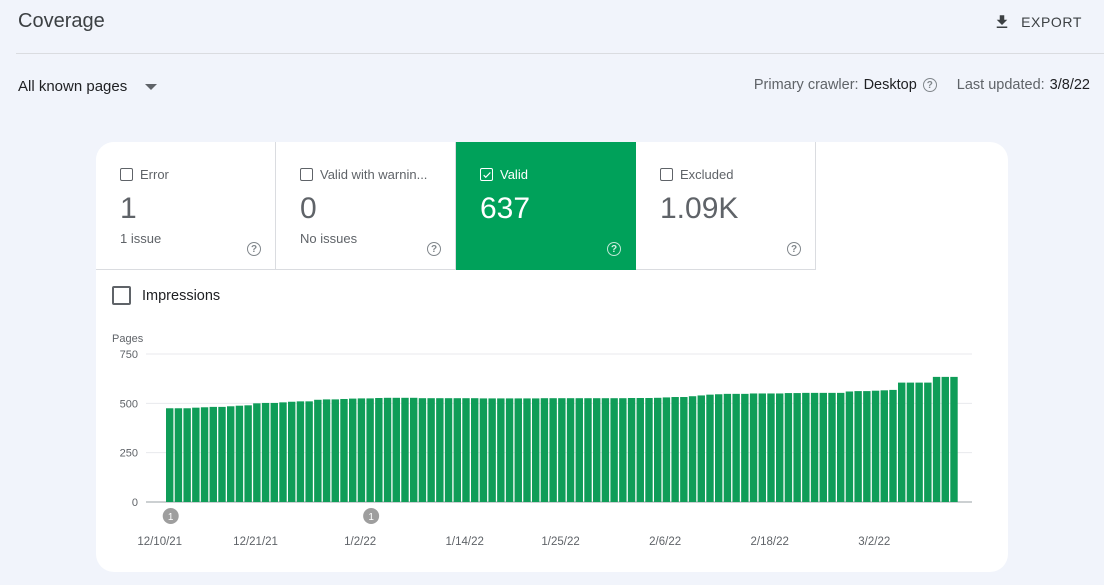 The height and width of the screenshot is (585, 1104). What do you see at coordinates (73, 86) in the screenshot?
I see `page-filter-value: All known pages` at bounding box center [73, 86].